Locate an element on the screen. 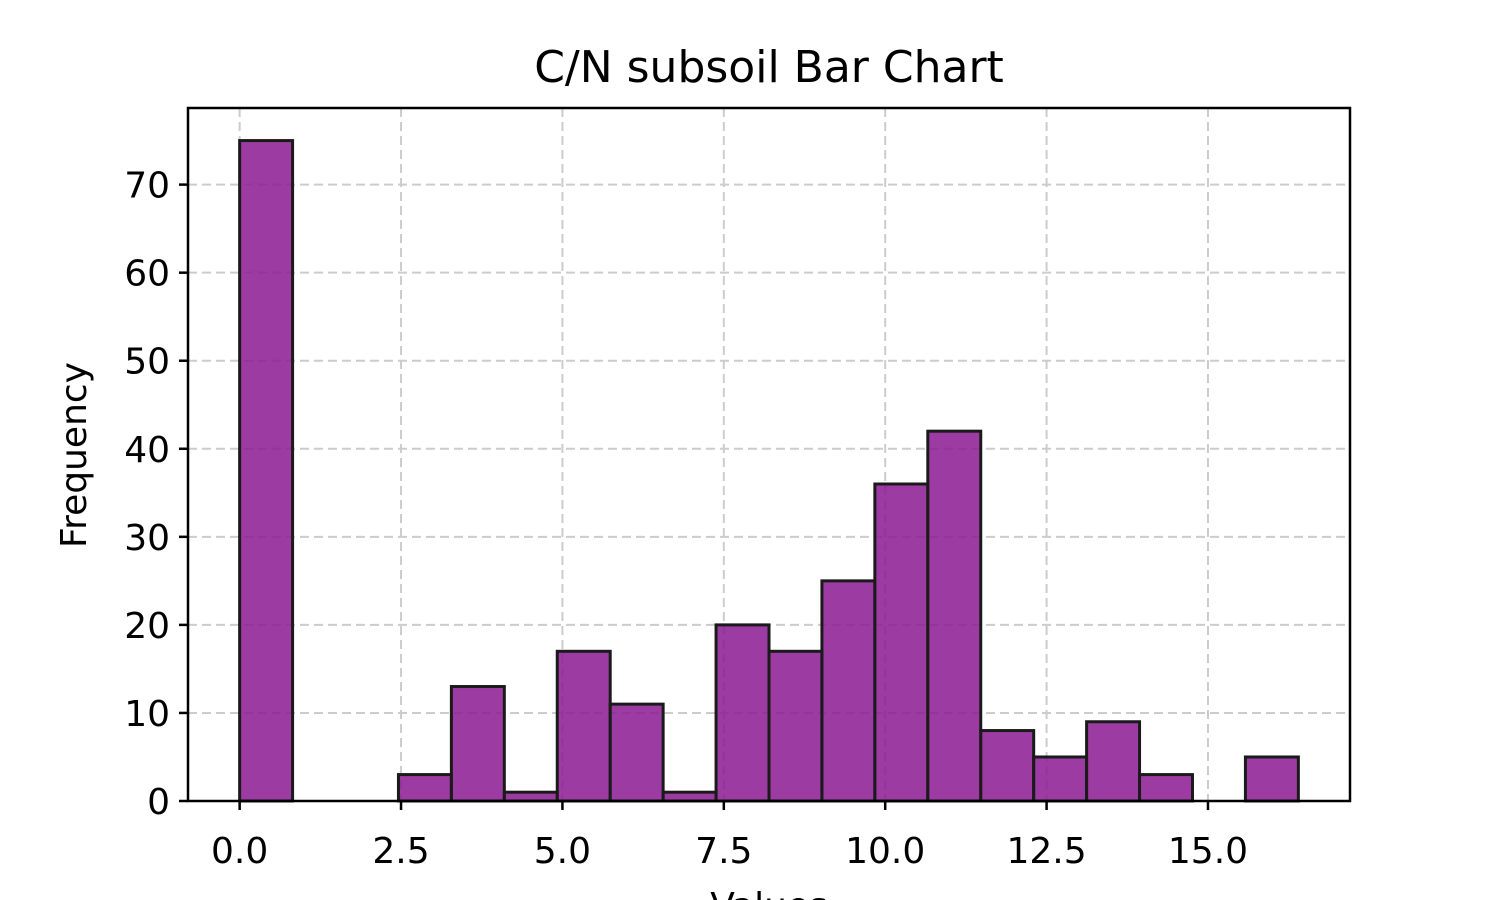 The width and height of the screenshot is (1500, 900). y-tick-label: 0 is located at coordinates (158, 802).